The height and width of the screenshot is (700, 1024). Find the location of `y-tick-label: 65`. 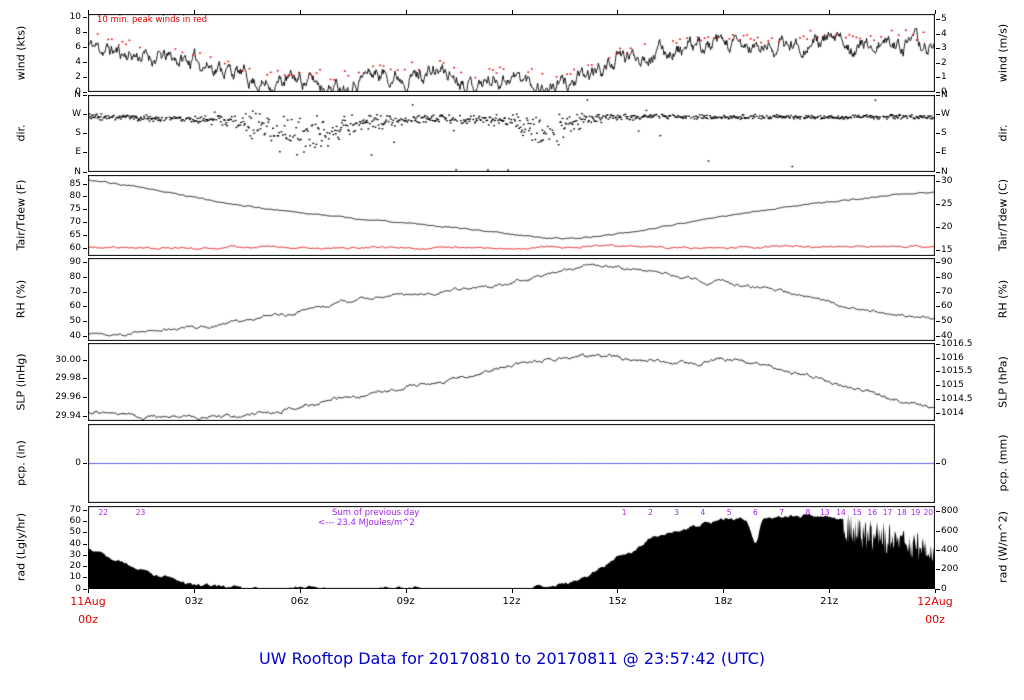

y-tick-label: 65 is located at coordinates (75, 234).